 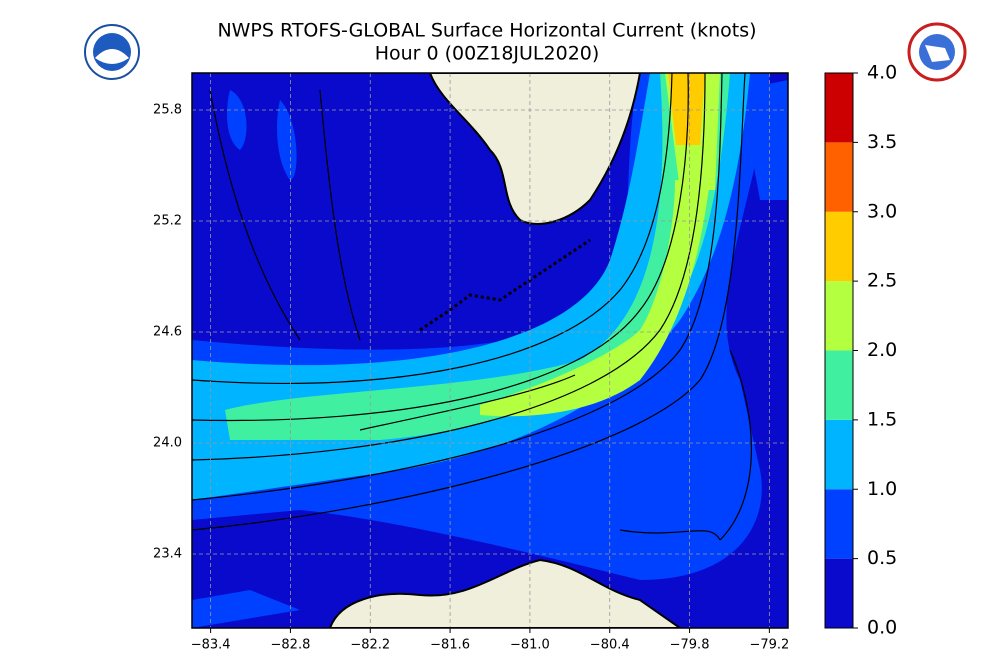 I want to click on colorbar-label: 0.0, so click(x=882, y=628).